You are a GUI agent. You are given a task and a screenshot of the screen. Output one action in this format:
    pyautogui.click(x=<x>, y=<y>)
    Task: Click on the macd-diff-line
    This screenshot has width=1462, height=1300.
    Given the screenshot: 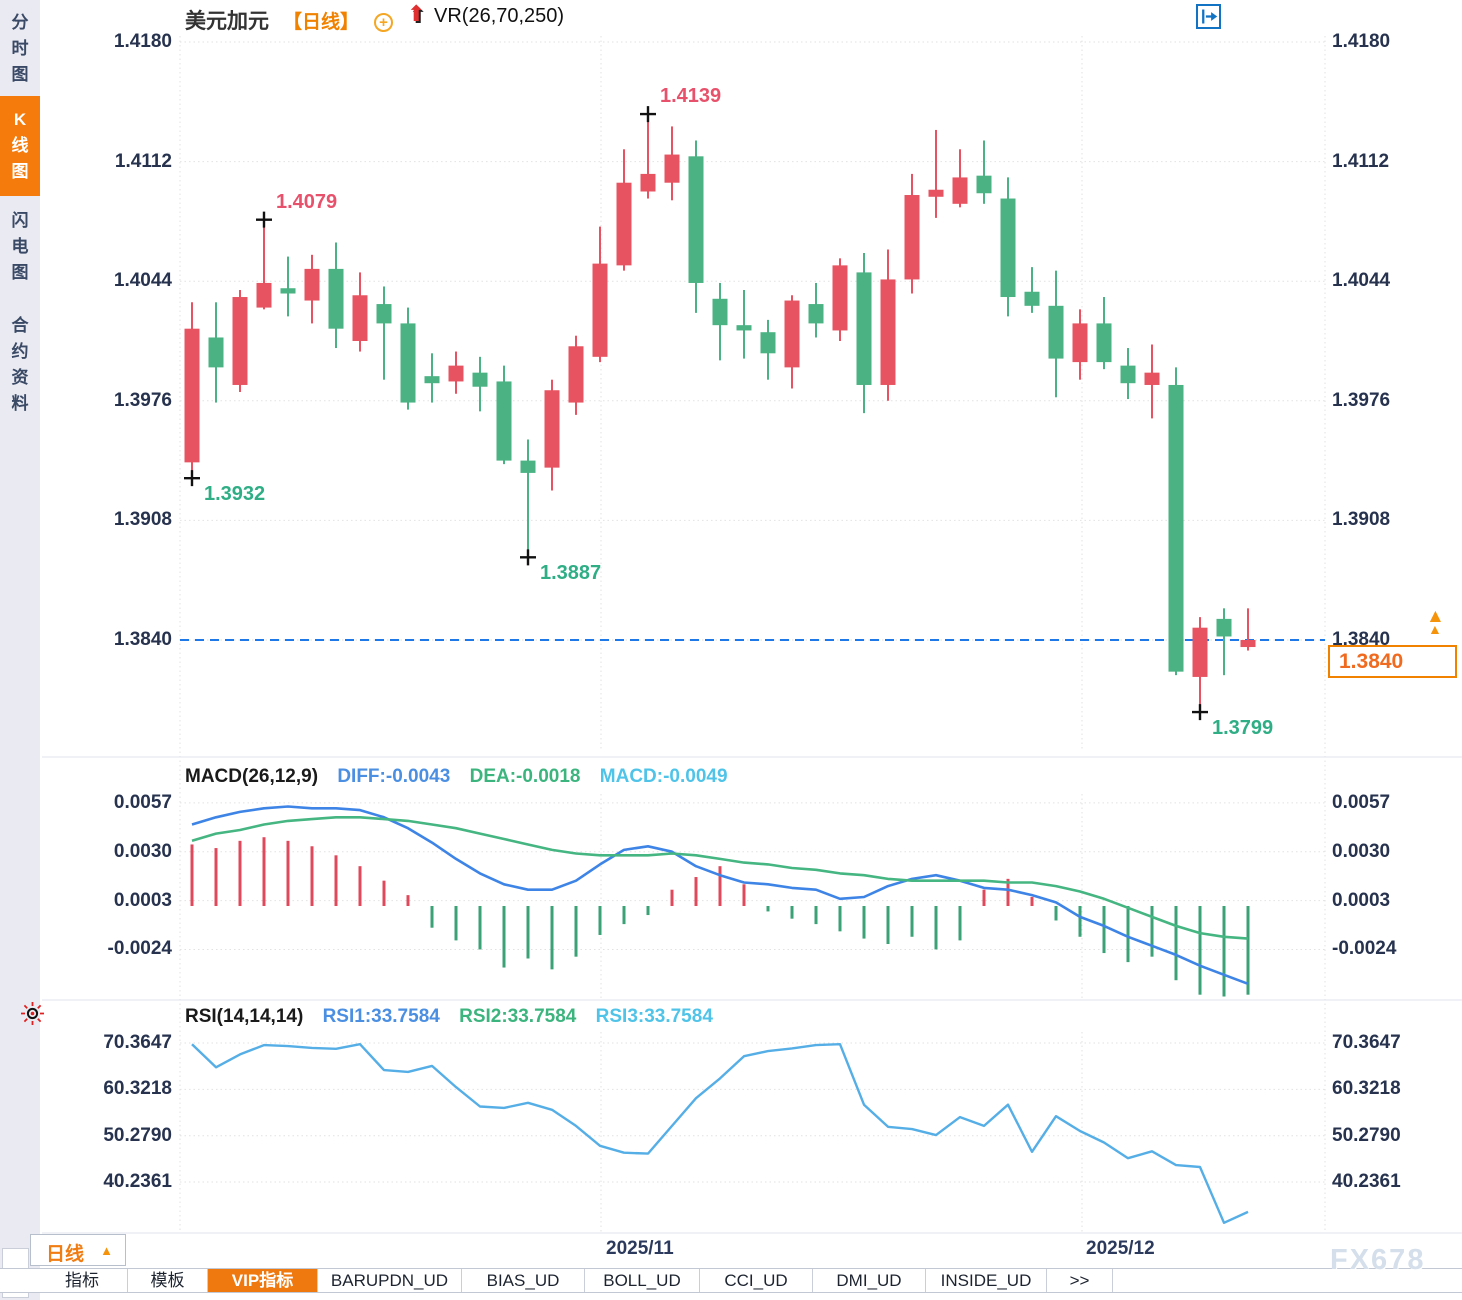 What is the action you would take?
    pyautogui.click(x=720, y=895)
    